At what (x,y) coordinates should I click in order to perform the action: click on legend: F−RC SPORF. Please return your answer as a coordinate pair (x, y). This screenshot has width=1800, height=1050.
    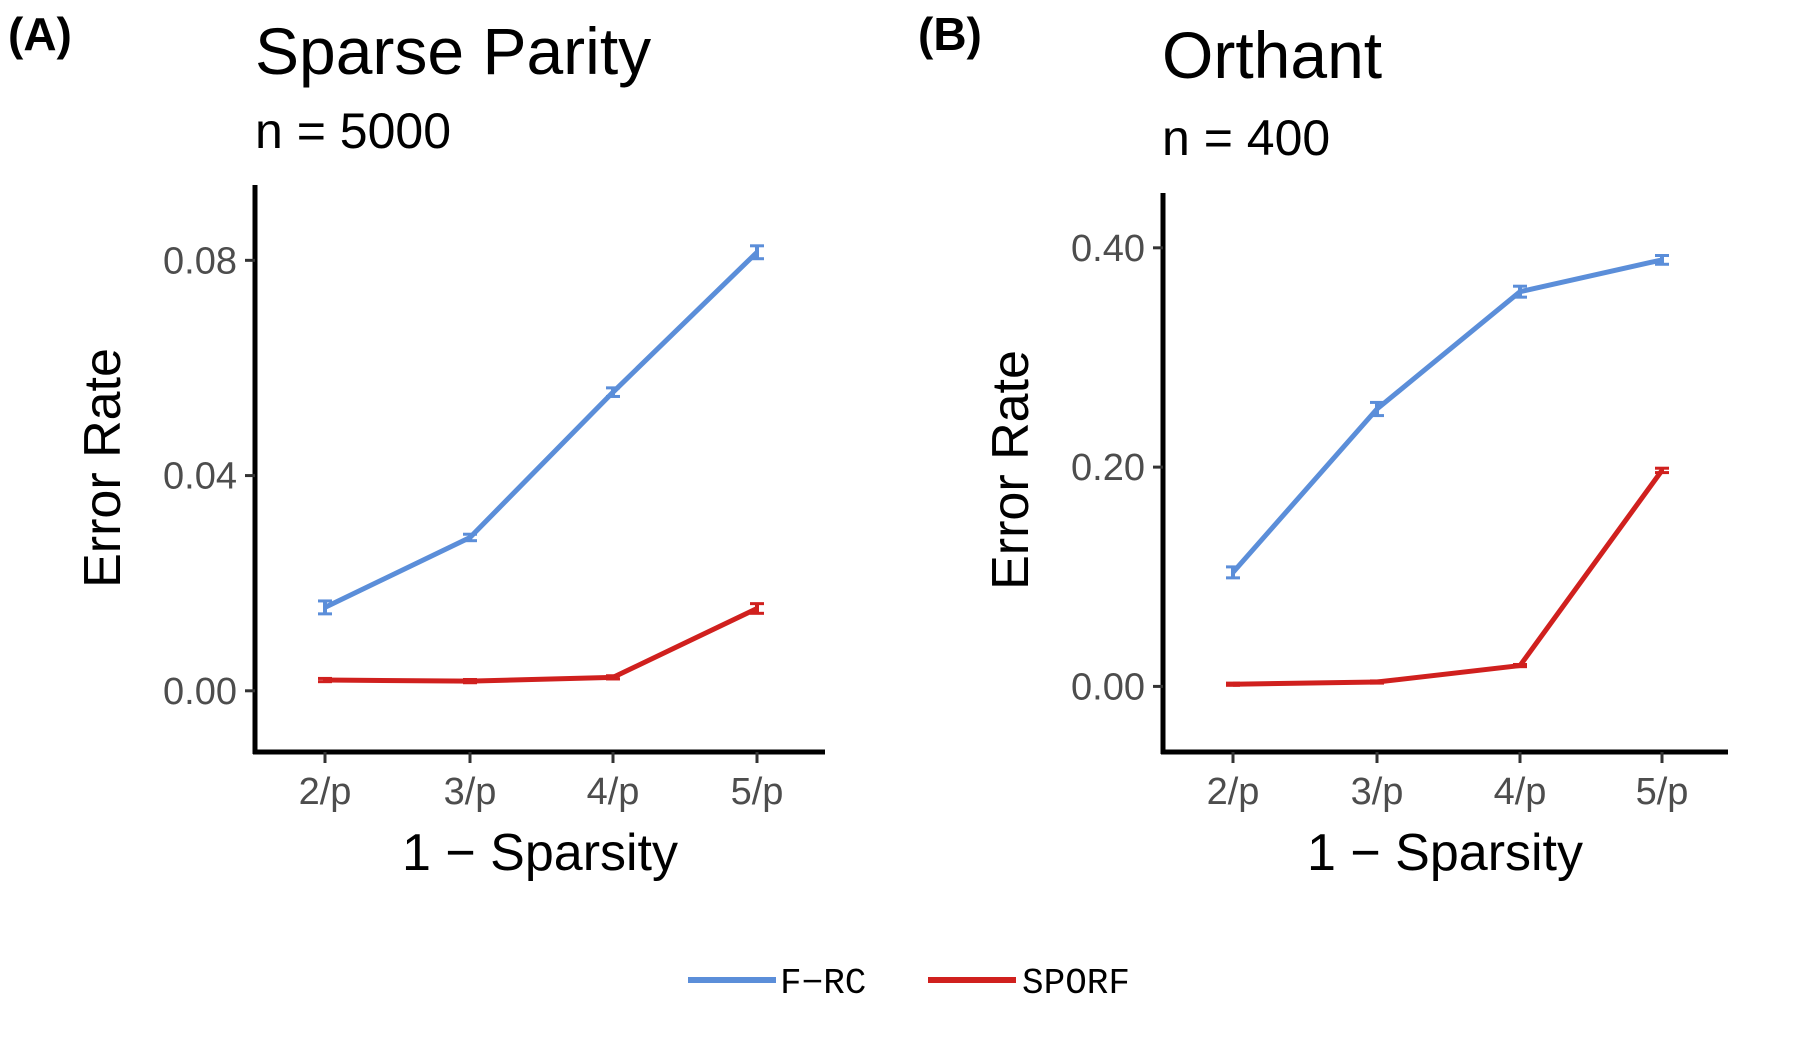
    Looking at the image, I should click on (909, 983).